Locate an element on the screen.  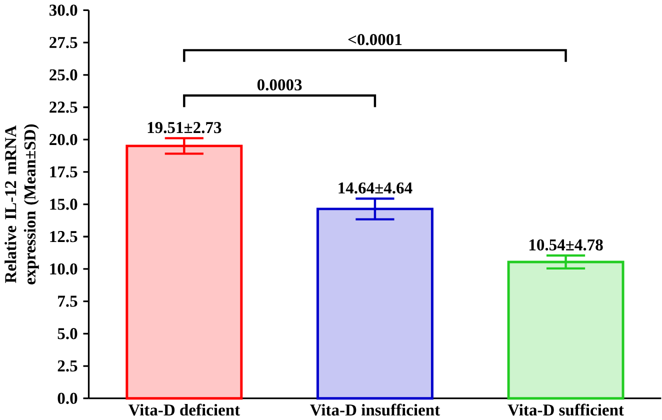
y-tick-label: 22.5 is located at coordinates (64, 107).